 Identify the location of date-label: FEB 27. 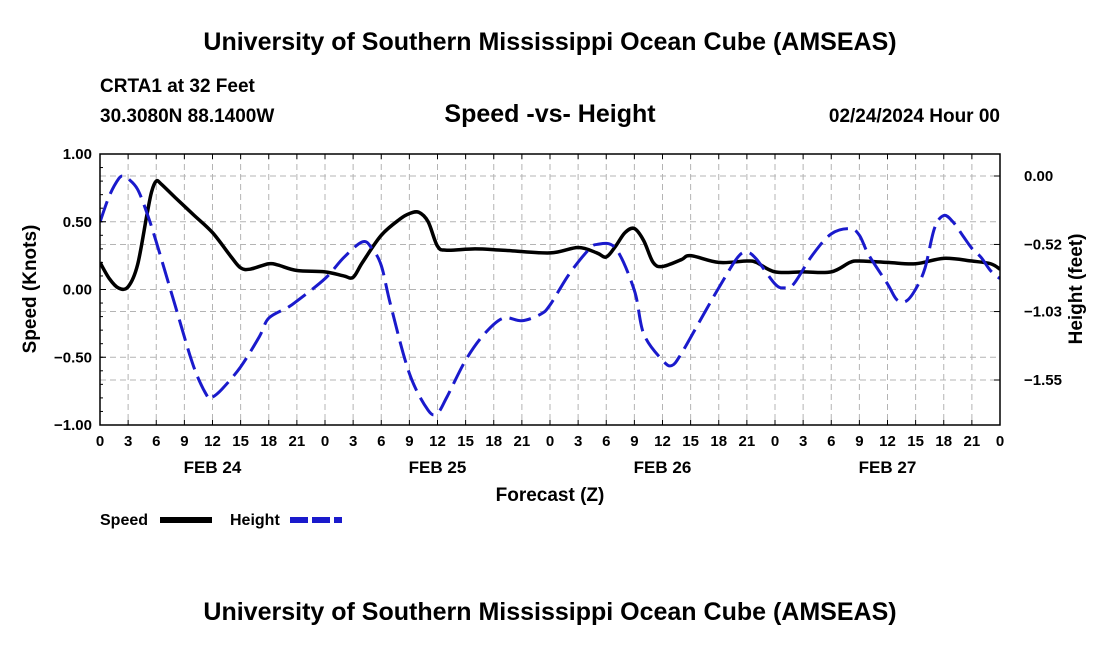
(888, 467).